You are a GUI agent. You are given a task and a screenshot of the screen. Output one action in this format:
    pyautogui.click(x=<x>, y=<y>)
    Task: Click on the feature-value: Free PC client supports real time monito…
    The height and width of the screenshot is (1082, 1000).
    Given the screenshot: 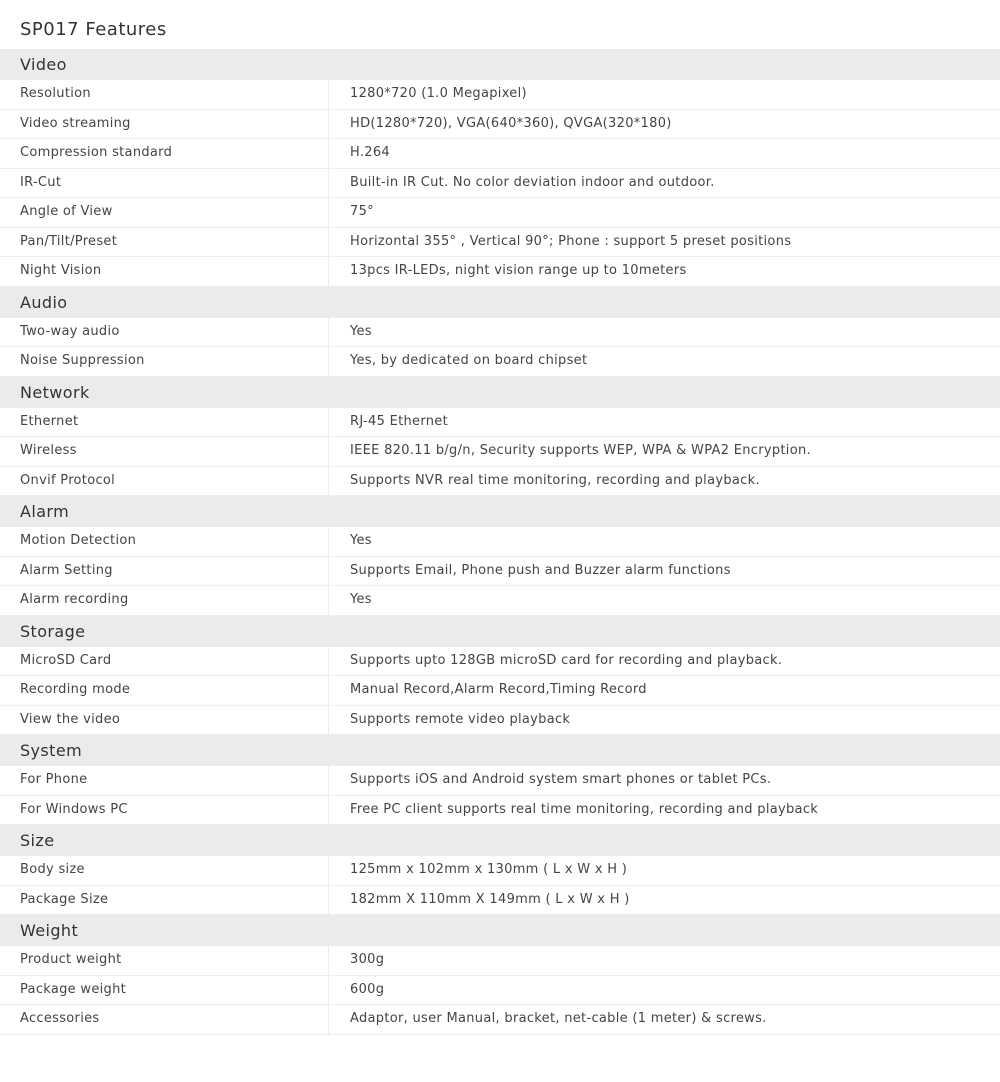 What is the action you would take?
    pyautogui.click(x=584, y=809)
    